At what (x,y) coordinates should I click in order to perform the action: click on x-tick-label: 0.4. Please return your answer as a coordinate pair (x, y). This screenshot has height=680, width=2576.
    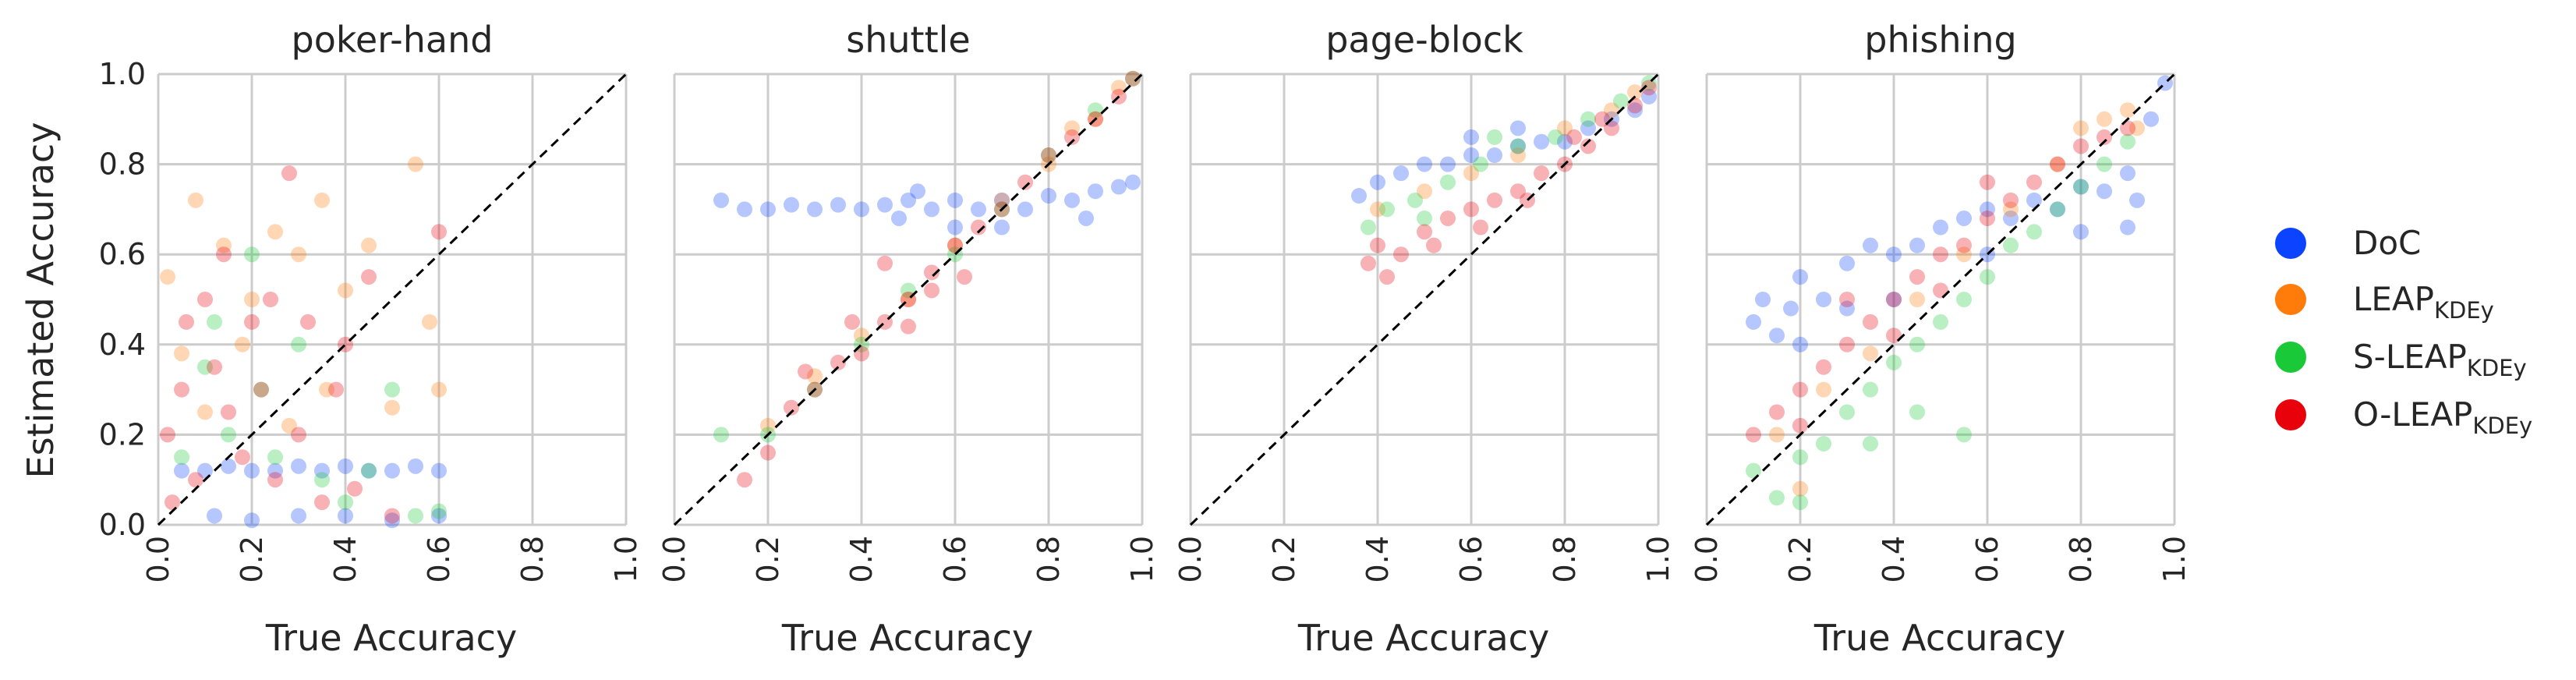
    Looking at the image, I should click on (1894, 559).